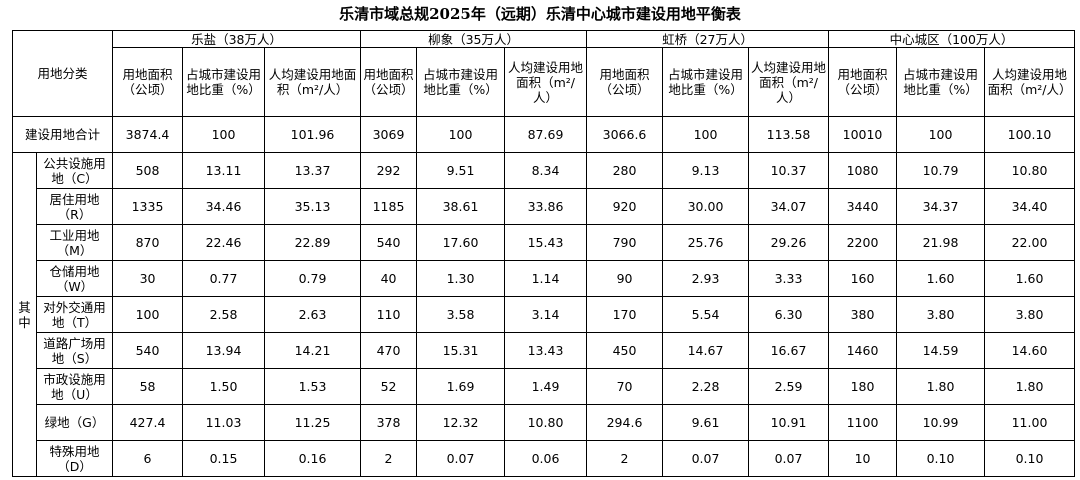  Describe the element at coordinates (224, 314) in the screenshot. I see `cell: 2.58` at that location.